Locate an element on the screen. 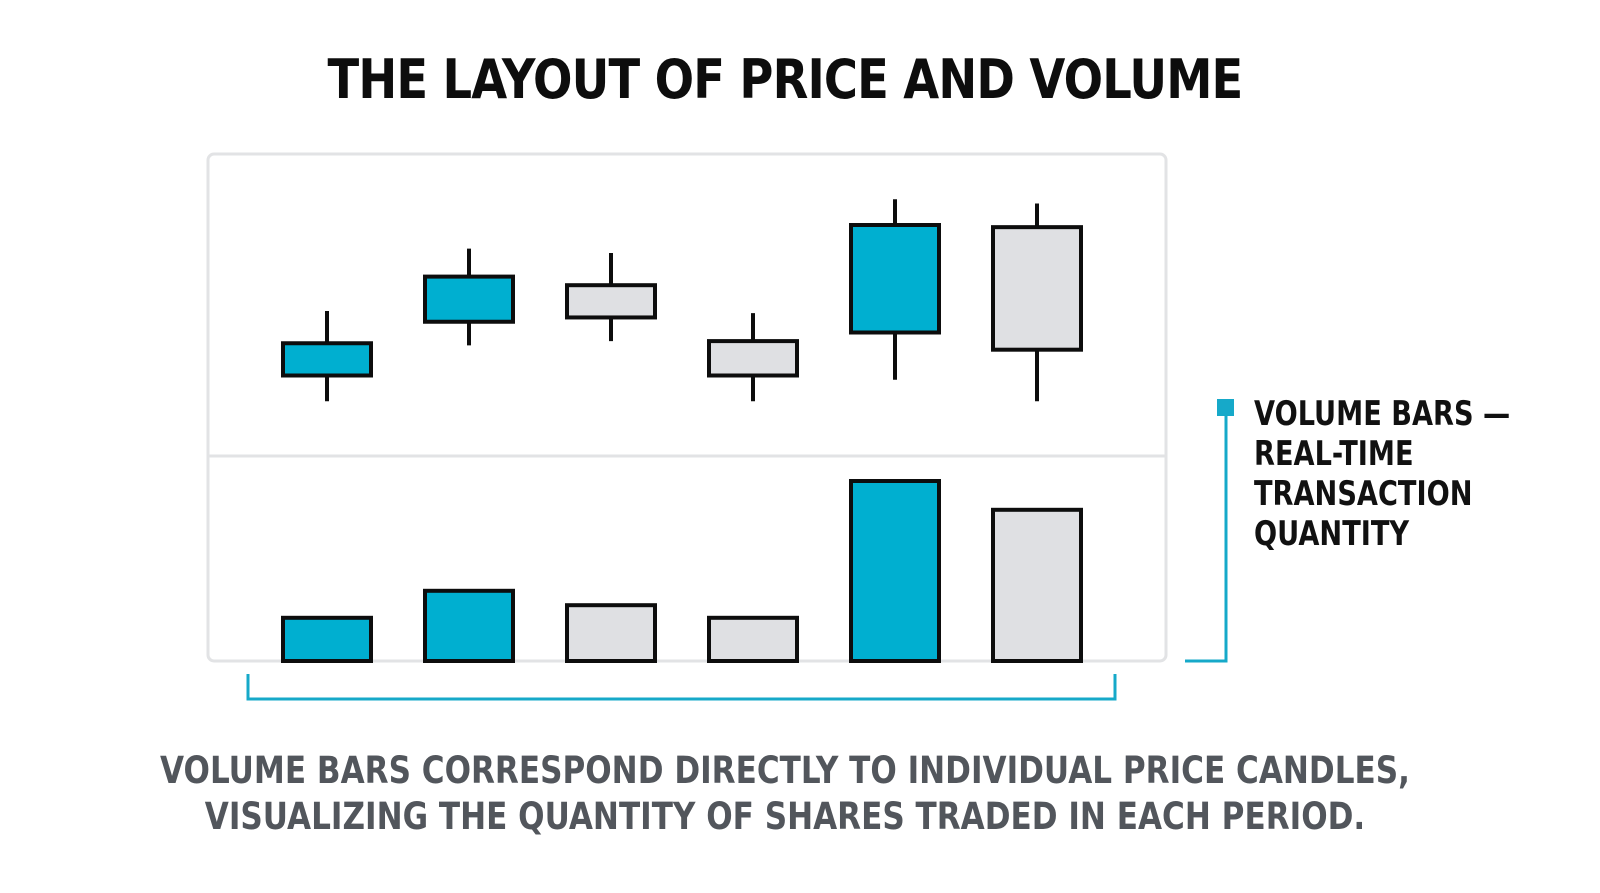  volume-annotation-line: VOLUME BARS — is located at coordinates (1382, 414).